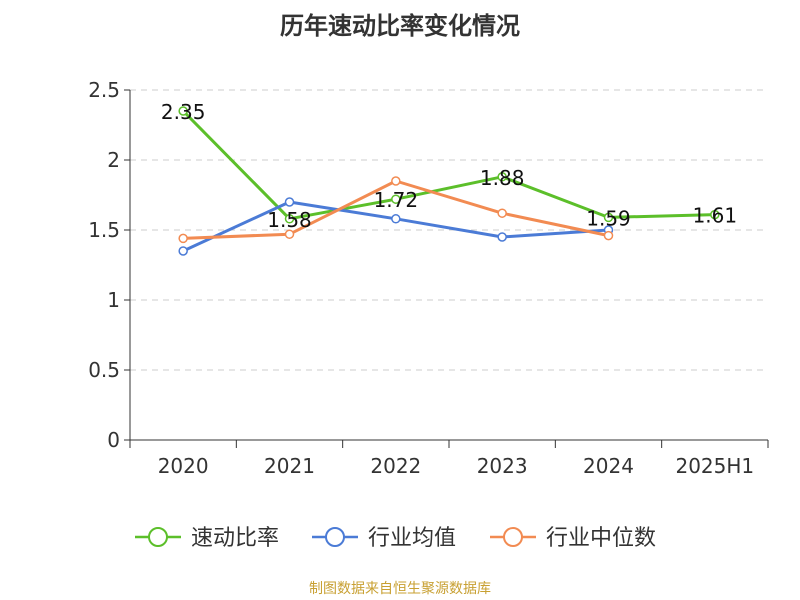  What do you see at coordinates (104, 90) in the screenshot?
I see `y-tick-label: 2.5` at bounding box center [104, 90].